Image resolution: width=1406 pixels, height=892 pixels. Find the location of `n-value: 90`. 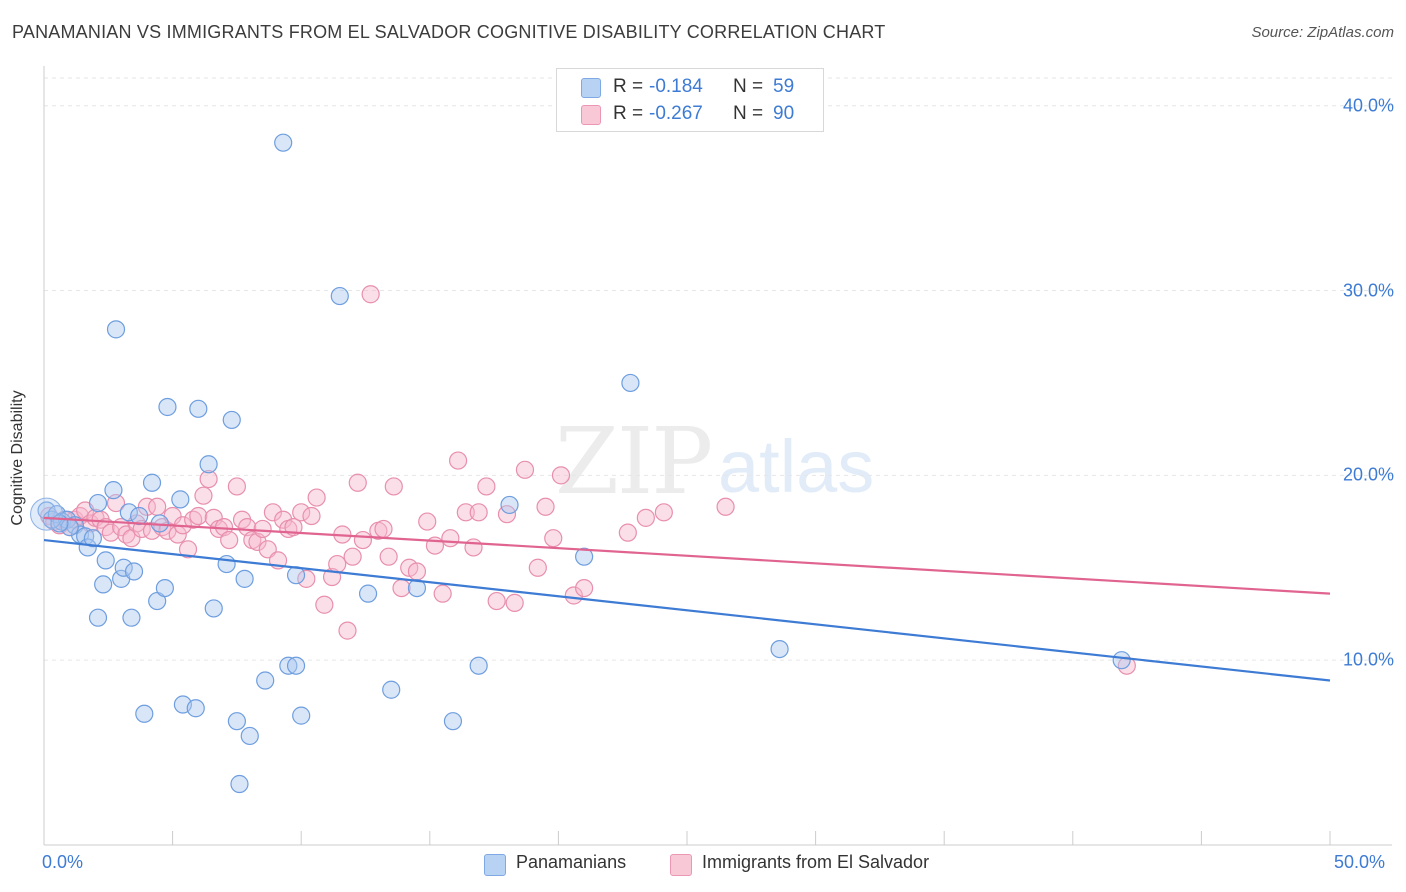

n-value: 90 is located at coordinates (784, 113).